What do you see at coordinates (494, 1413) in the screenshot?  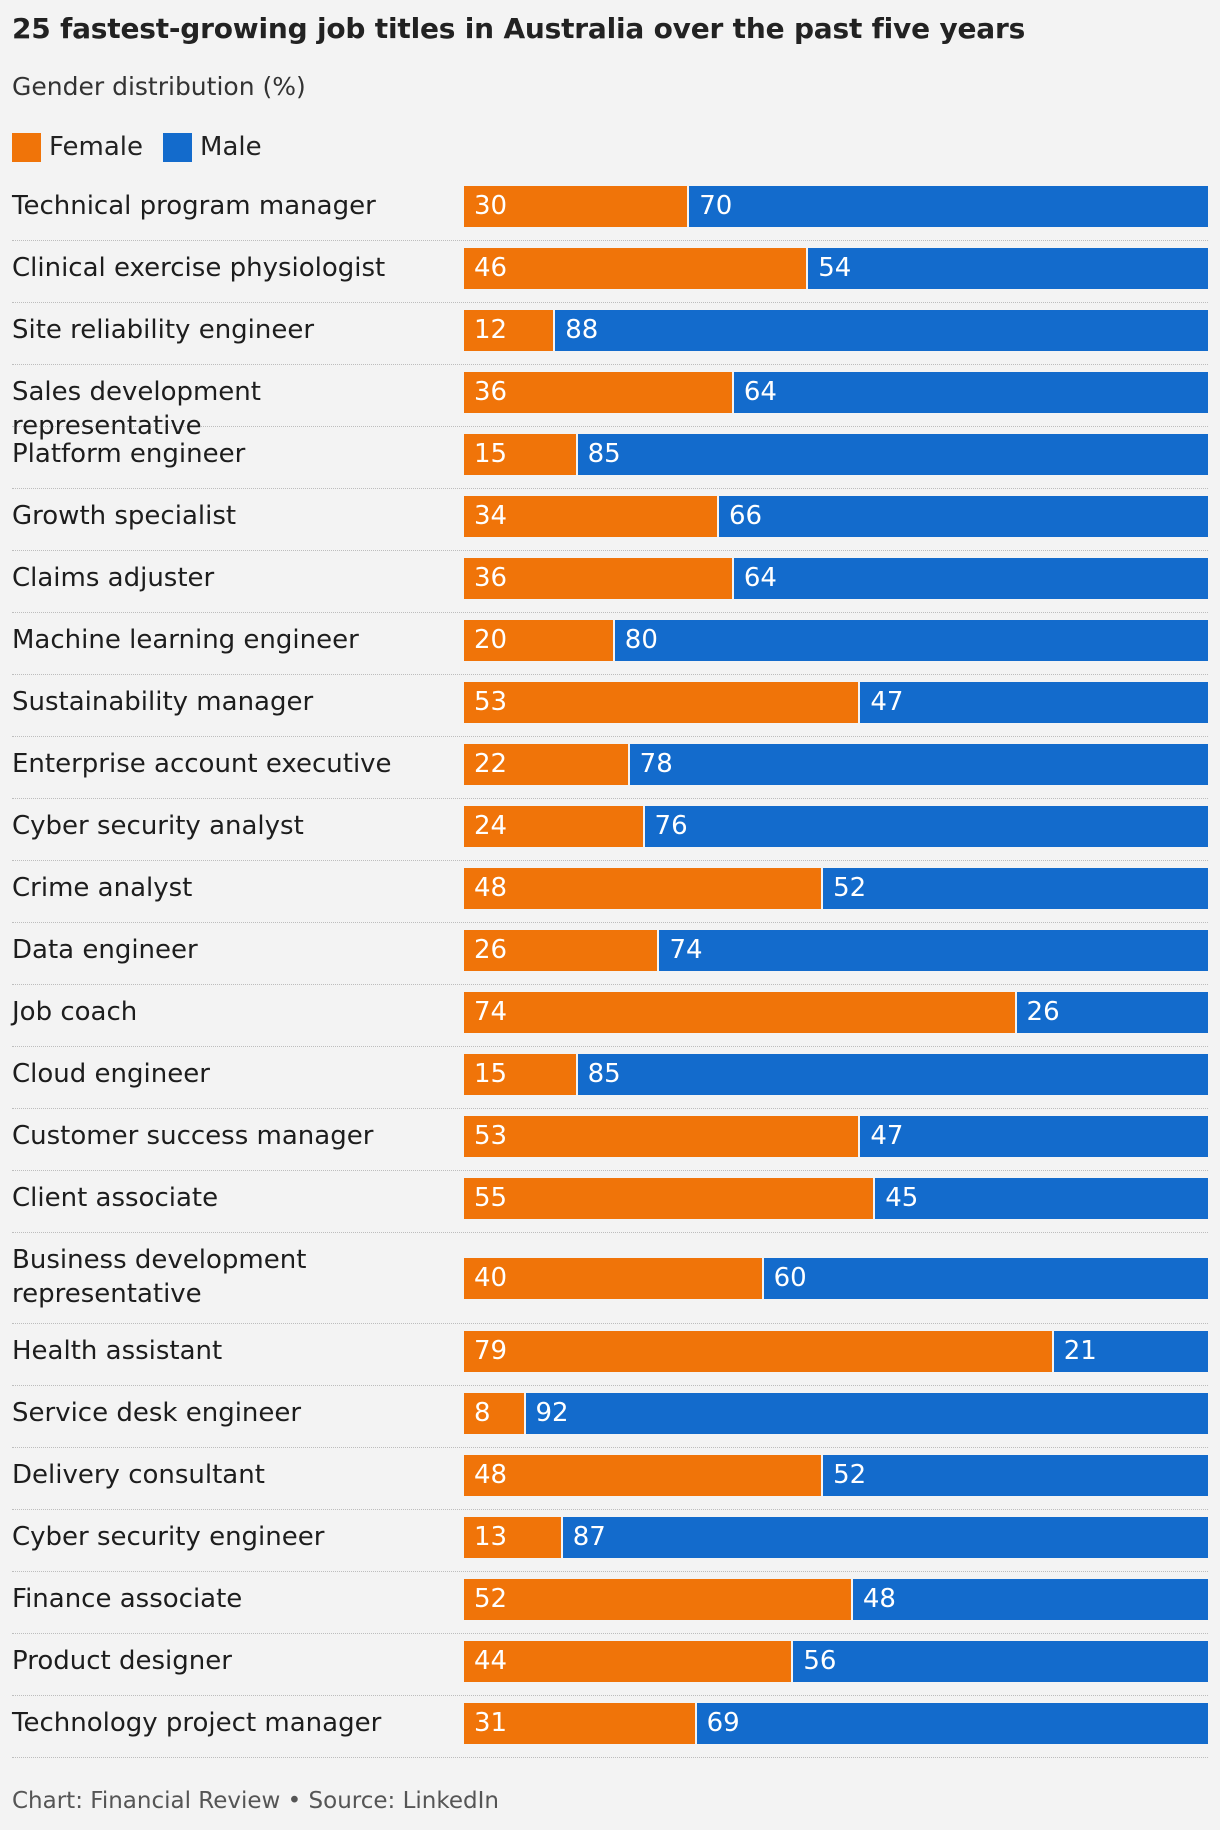 I see `bar-segment-female: 8` at bounding box center [494, 1413].